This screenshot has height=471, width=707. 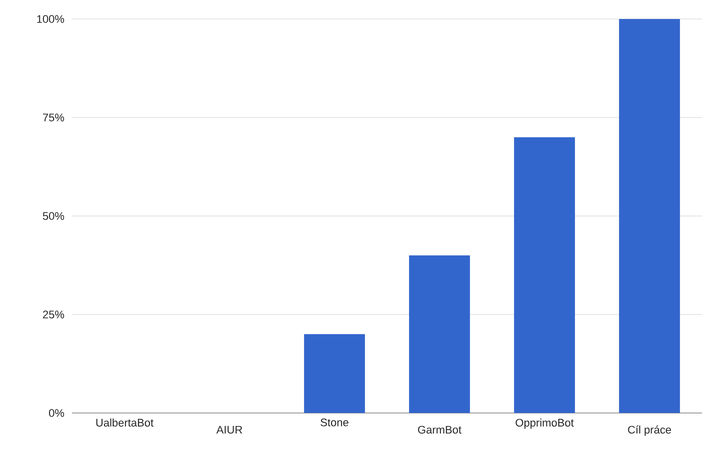 What do you see at coordinates (56, 413) in the screenshot?
I see `y-tick-label: 0%` at bounding box center [56, 413].